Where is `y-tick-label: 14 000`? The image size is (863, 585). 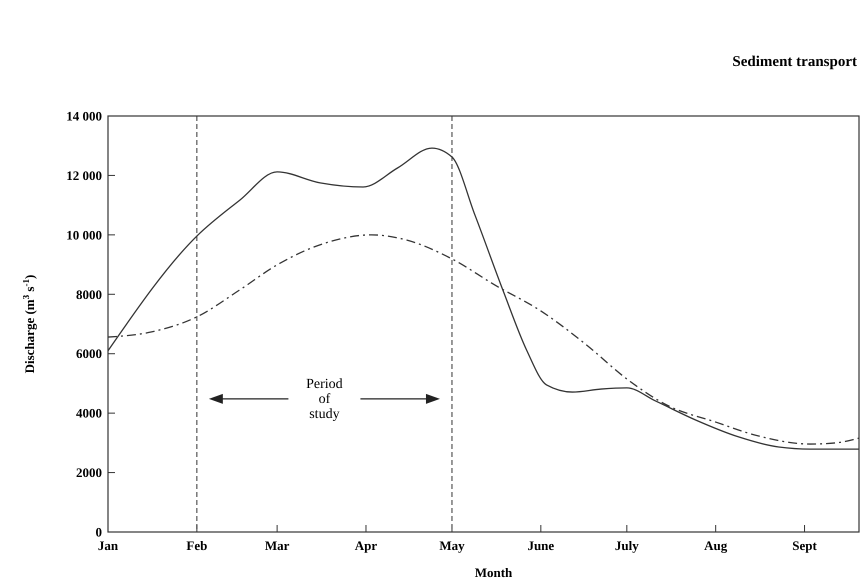
y-tick-label: 14 000 is located at coordinates (84, 116).